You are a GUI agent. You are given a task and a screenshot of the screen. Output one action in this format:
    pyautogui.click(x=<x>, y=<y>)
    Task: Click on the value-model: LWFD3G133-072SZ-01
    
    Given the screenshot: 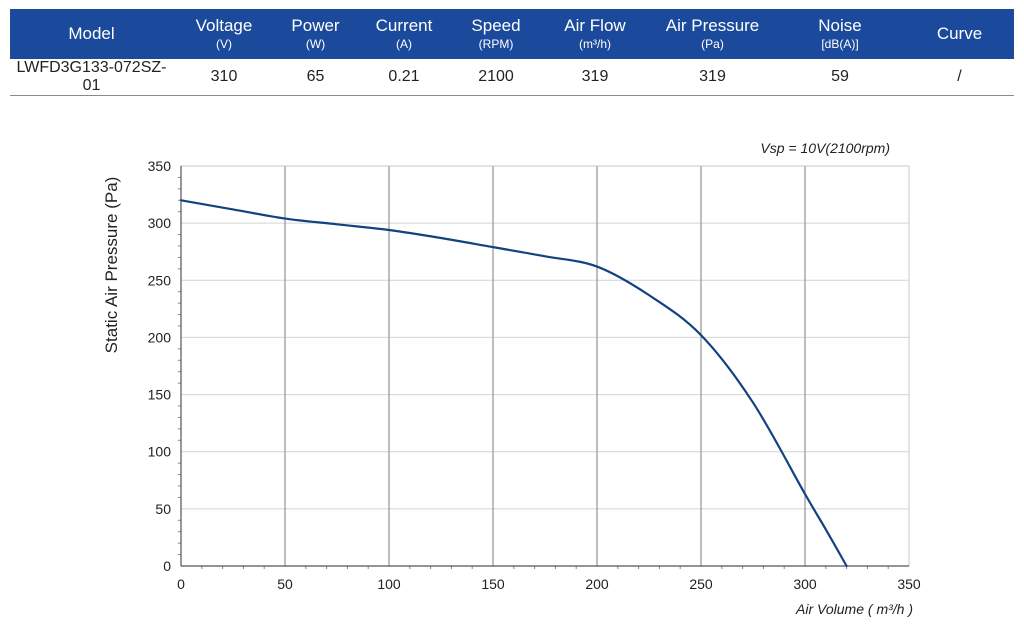 What is the action you would take?
    pyautogui.click(x=91, y=76)
    